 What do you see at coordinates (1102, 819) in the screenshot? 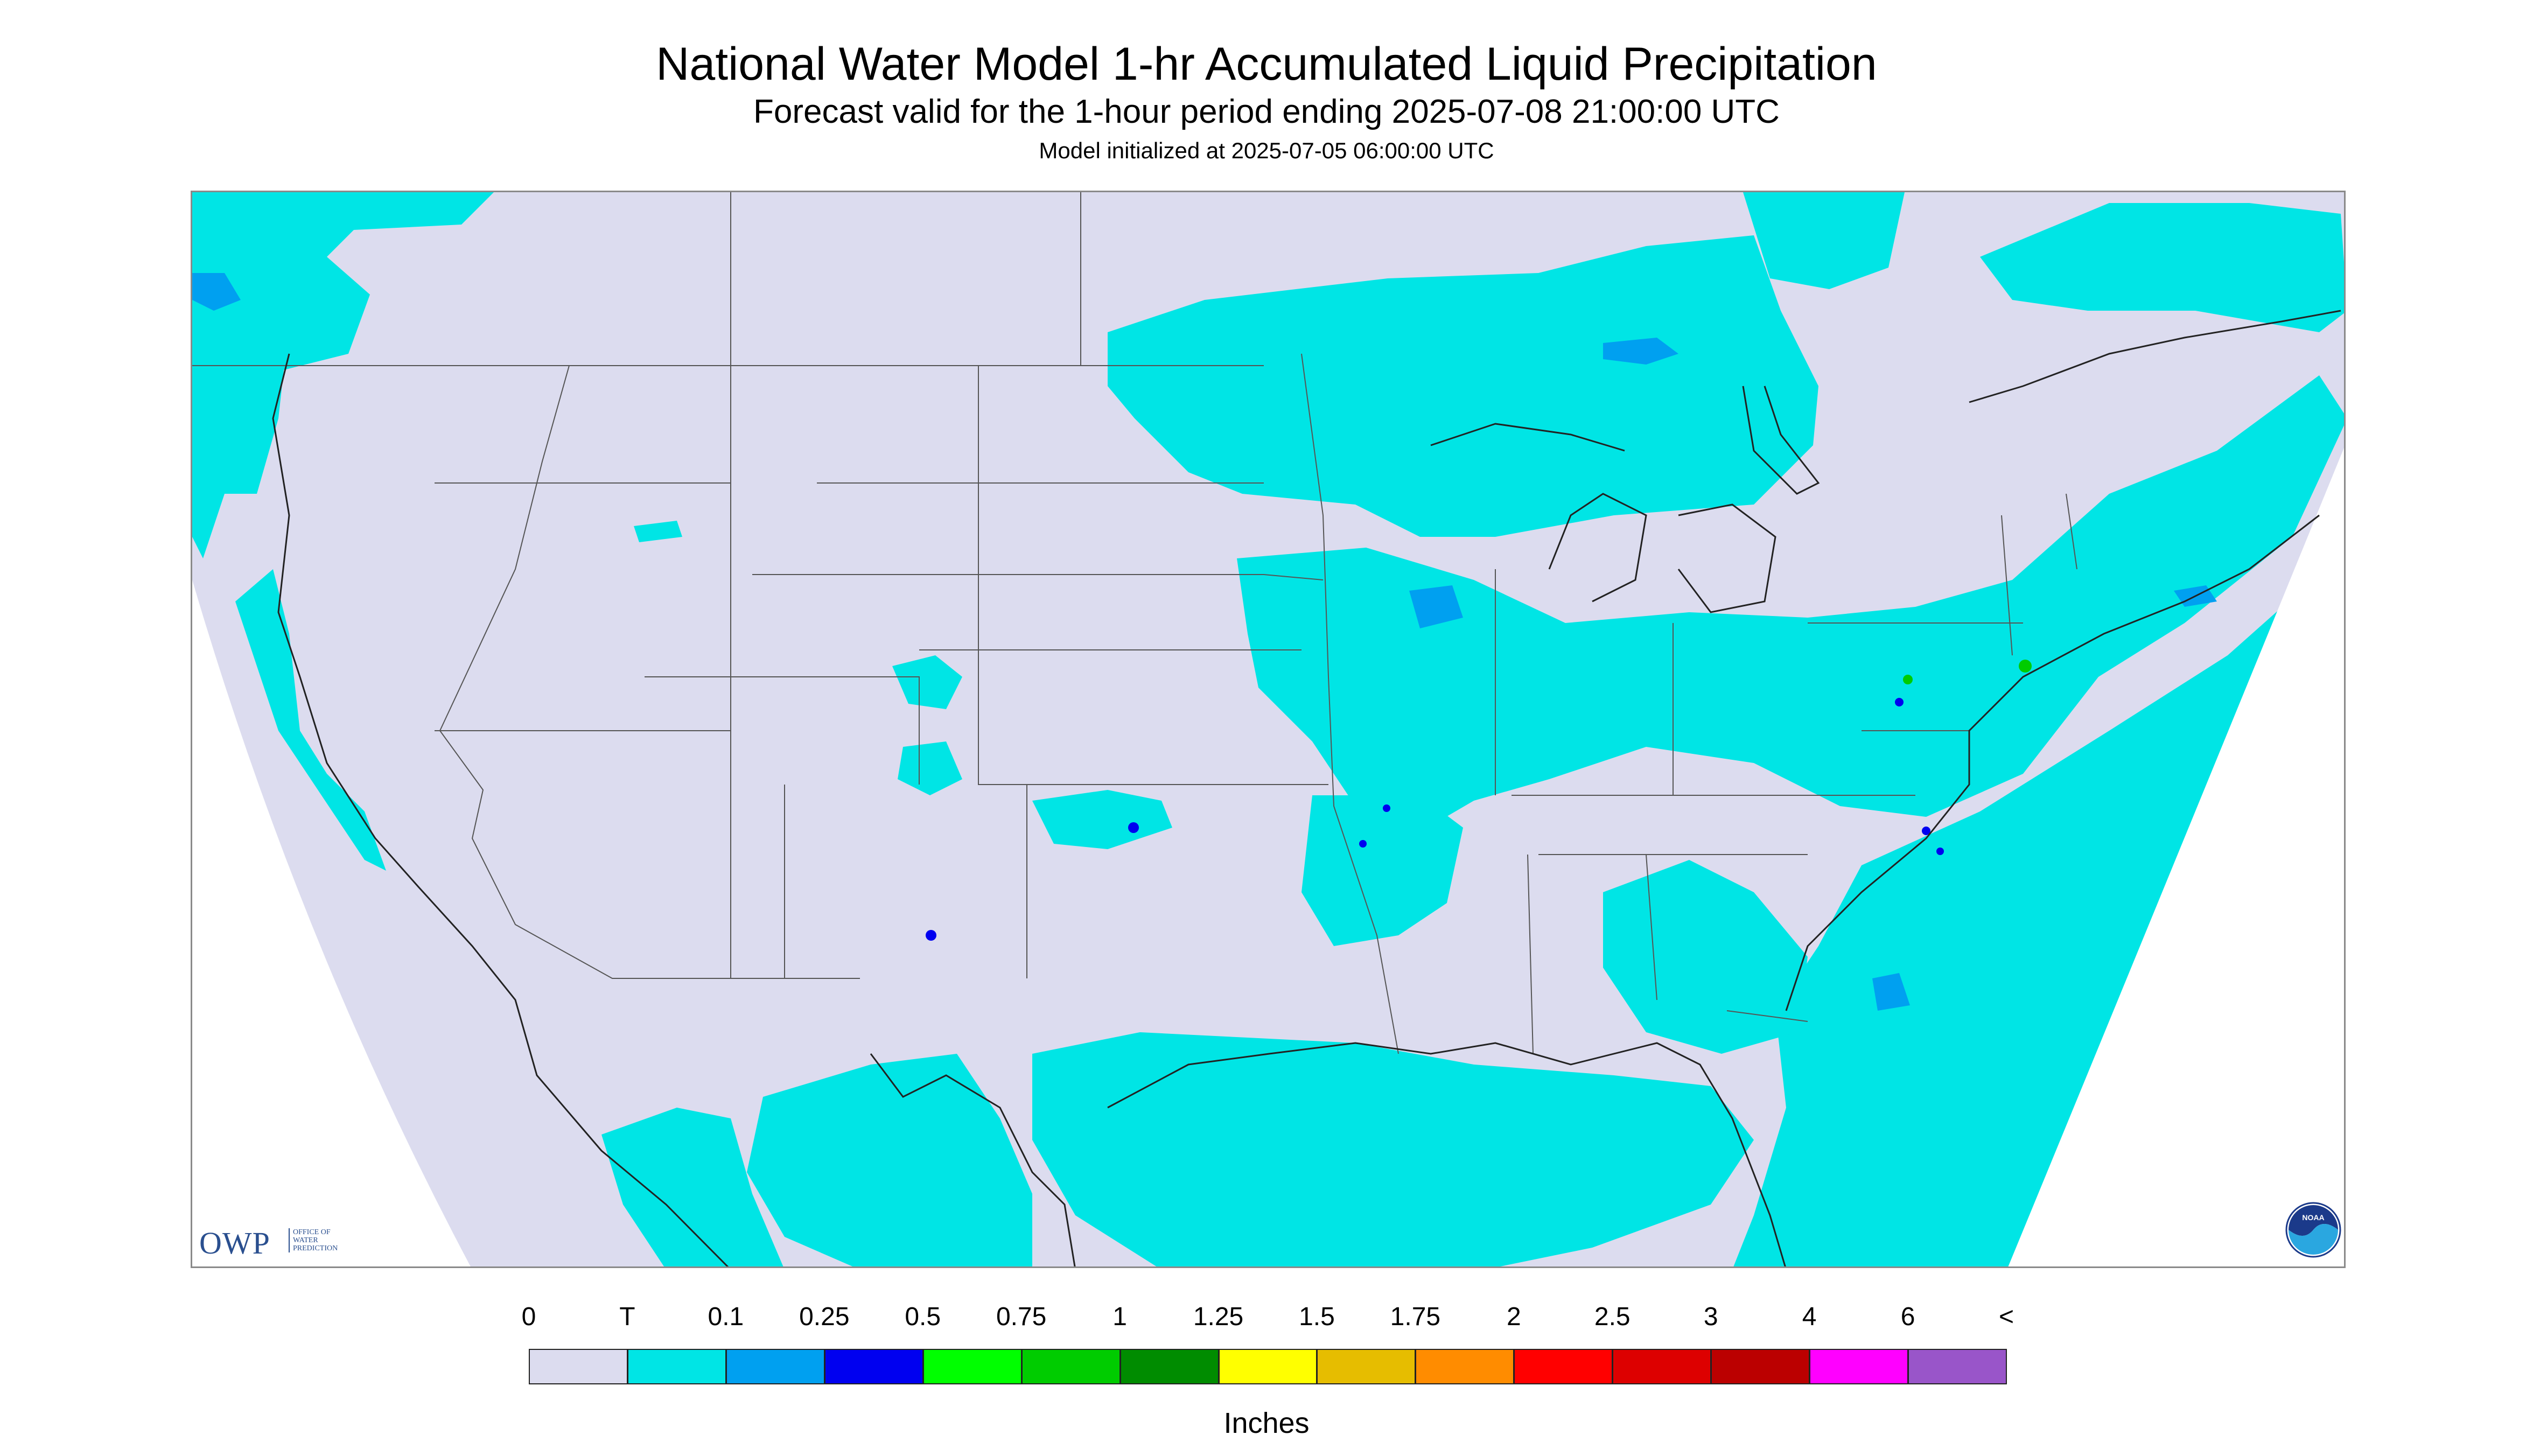
I see `precip-region-oklahoma` at bounding box center [1102, 819].